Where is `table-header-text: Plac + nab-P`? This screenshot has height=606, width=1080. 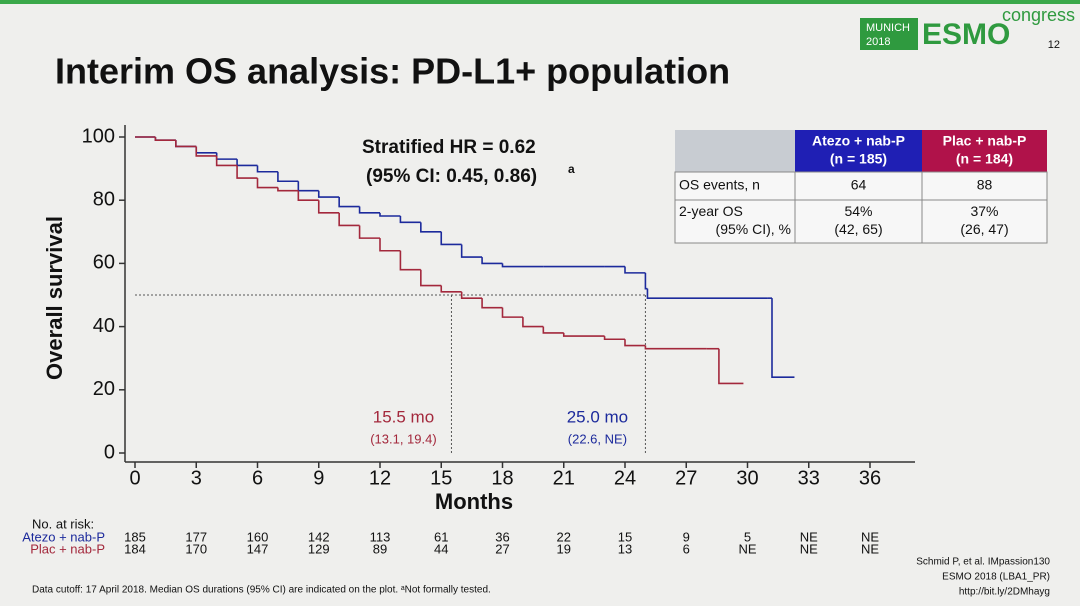
table-header-text: Plac + nab-P is located at coordinates (985, 141).